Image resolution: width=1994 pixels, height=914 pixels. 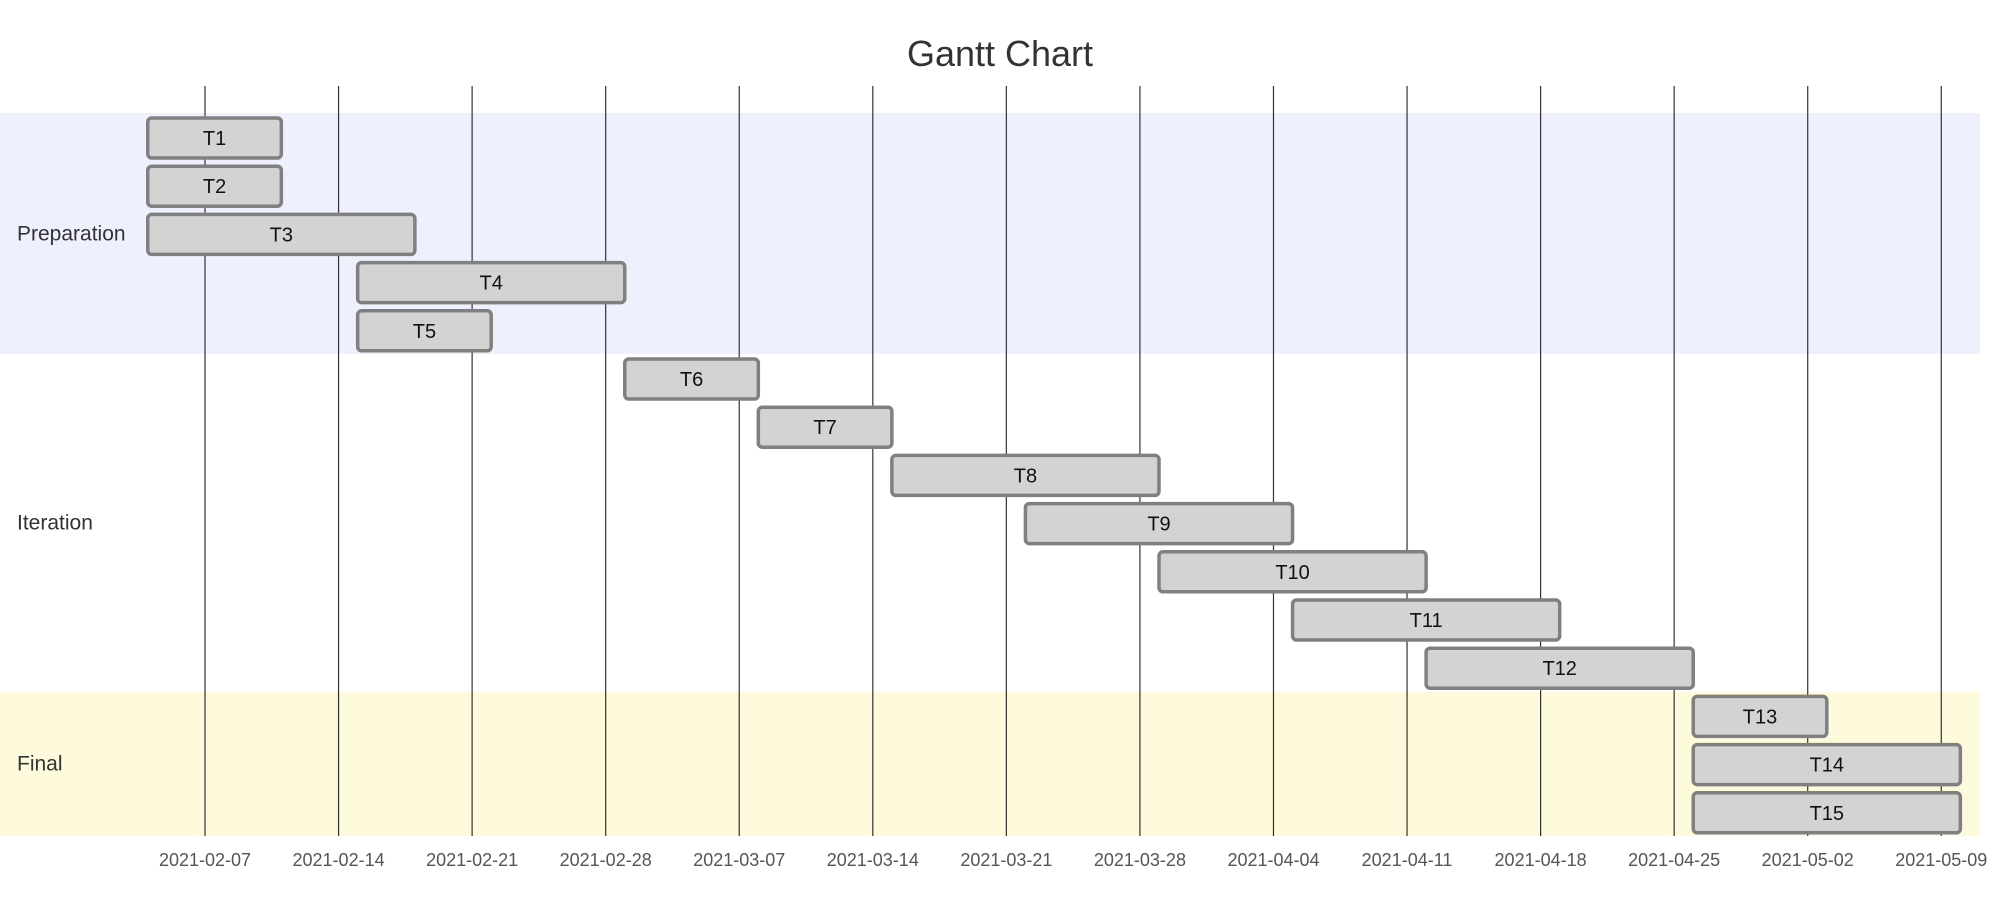 I want to click on task-label: T3, so click(x=281, y=235).